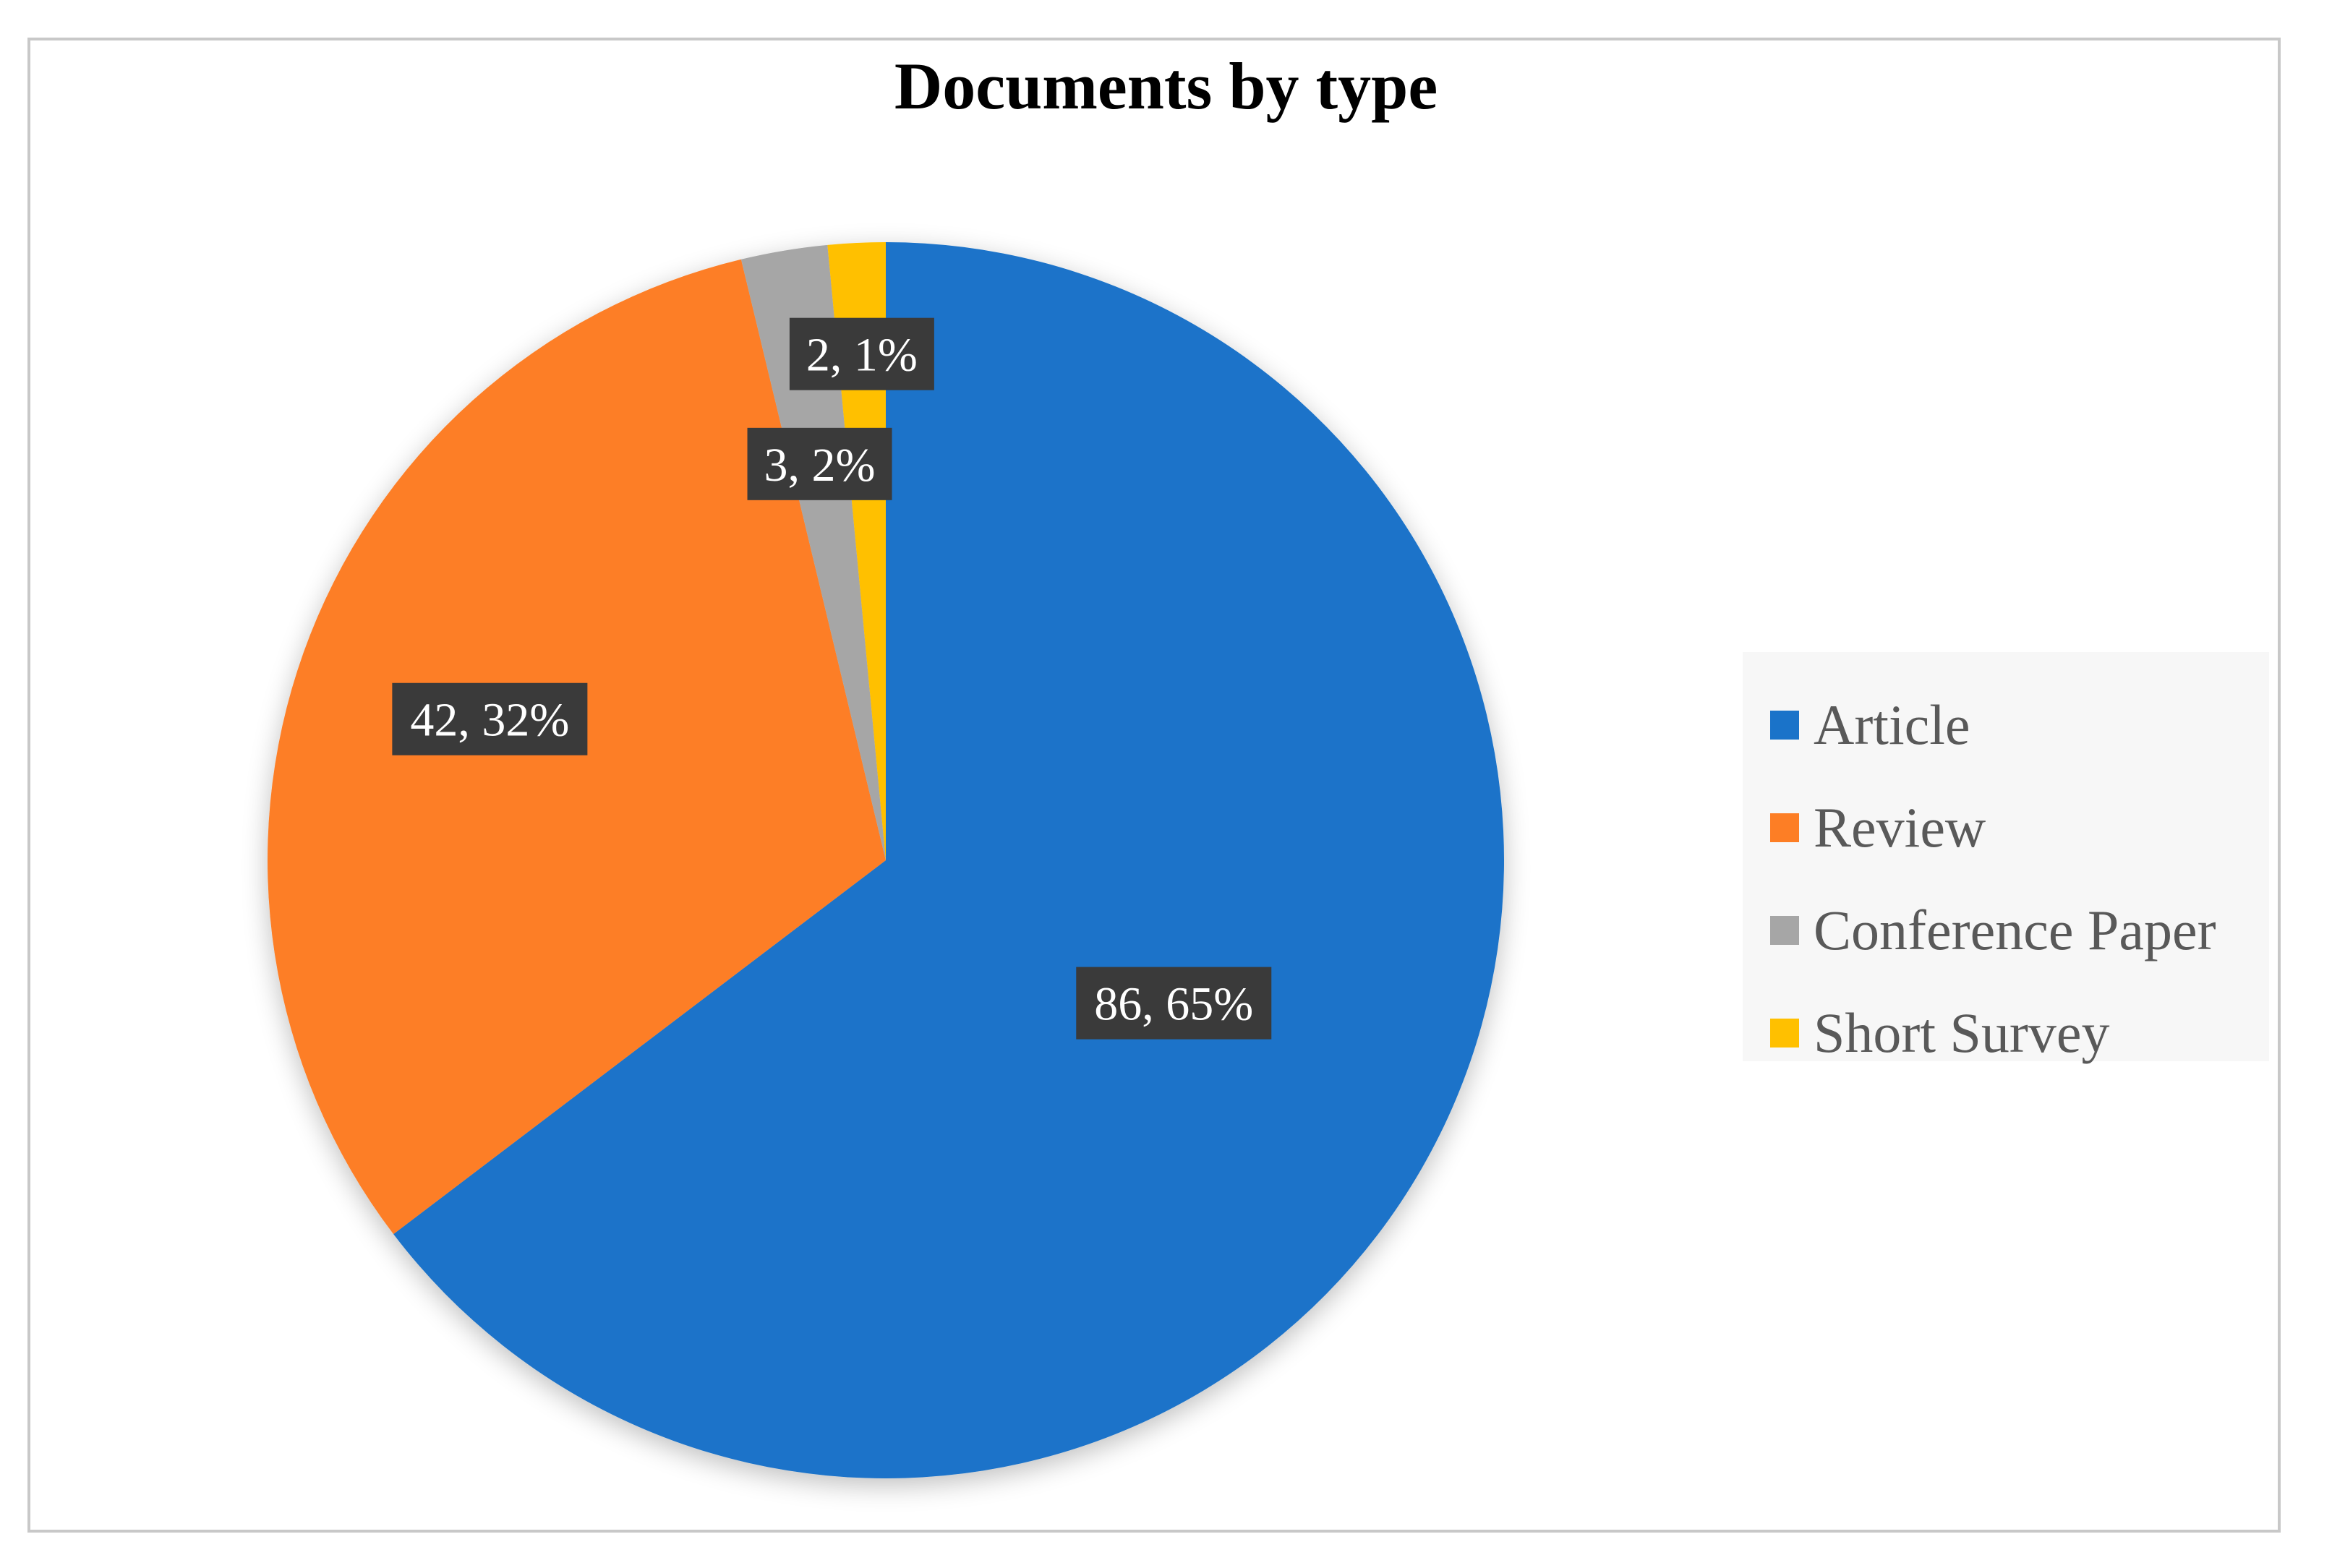 This screenshot has width=2332, height=1568. Describe the element at coordinates (1892, 724) in the screenshot. I see `legend-label-article: Article` at that location.